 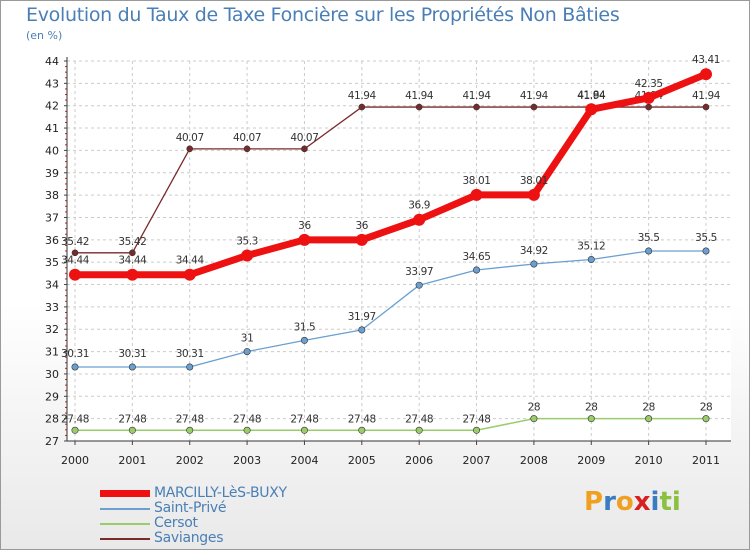 I want to click on legend-label: Cersot, so click(x=176, y=523).